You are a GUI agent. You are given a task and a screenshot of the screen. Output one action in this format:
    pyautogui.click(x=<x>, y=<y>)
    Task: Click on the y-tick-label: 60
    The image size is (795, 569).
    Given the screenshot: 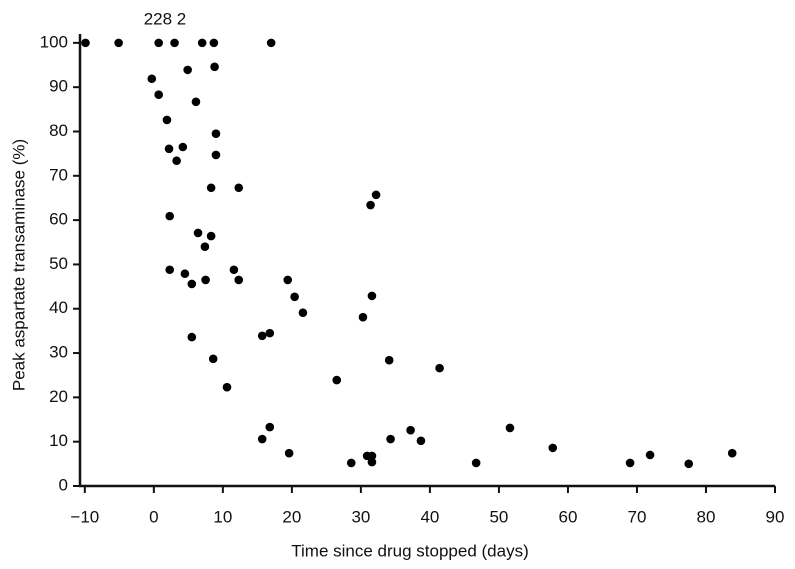 What is the action you would take?
    pyautogui.click(x=58, y=219)
    